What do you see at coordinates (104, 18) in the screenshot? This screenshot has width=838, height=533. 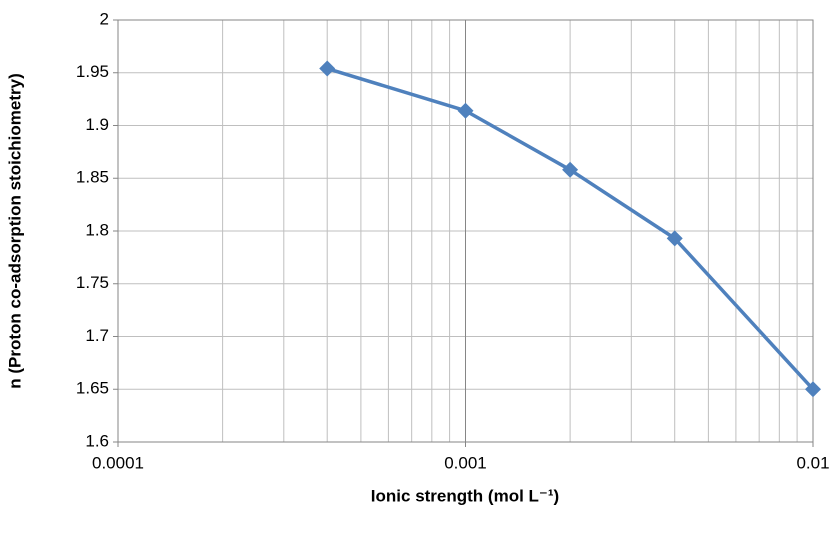 I see `y-tick-label: 2` at bounding box center [104, 18].